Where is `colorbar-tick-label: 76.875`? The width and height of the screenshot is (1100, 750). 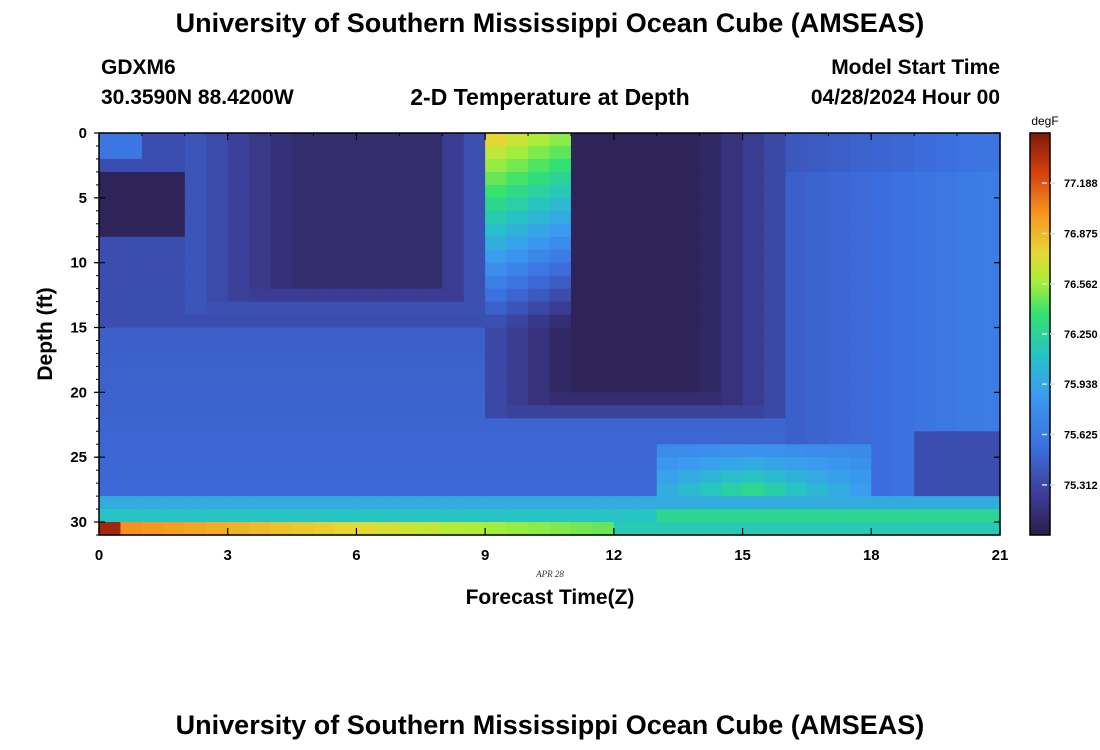 colorbar-tick-label: 76.875 is located at coordinates (1081, 235).